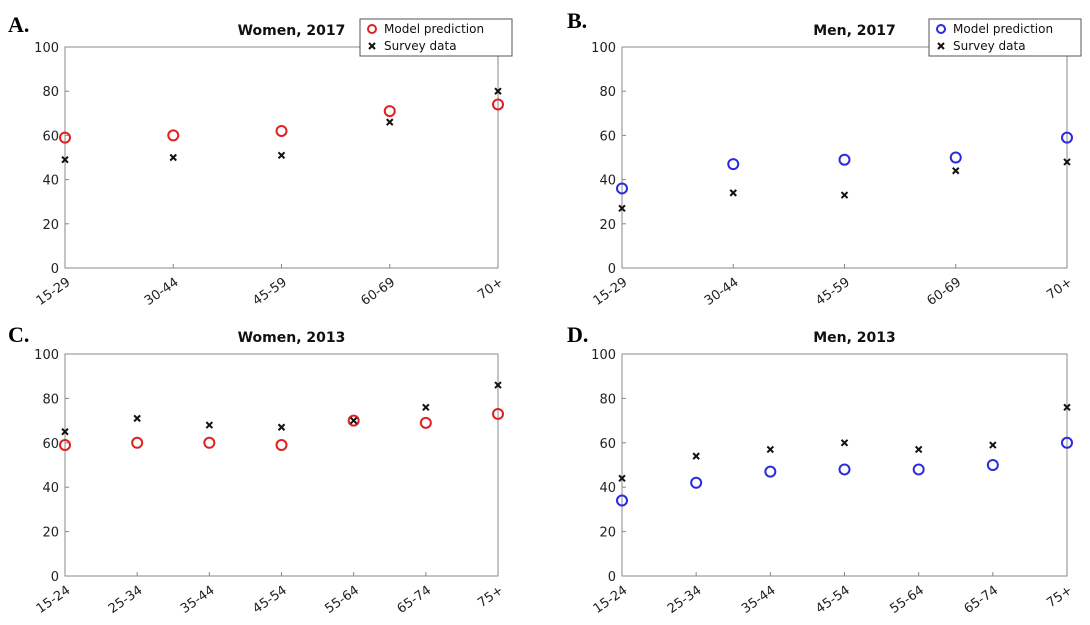 The image size is (1090, 625). What do you see at coordinates (833, 292) in the screenshot?
I see `x-tick-label: 45-59` at bounding box center [833, 292].